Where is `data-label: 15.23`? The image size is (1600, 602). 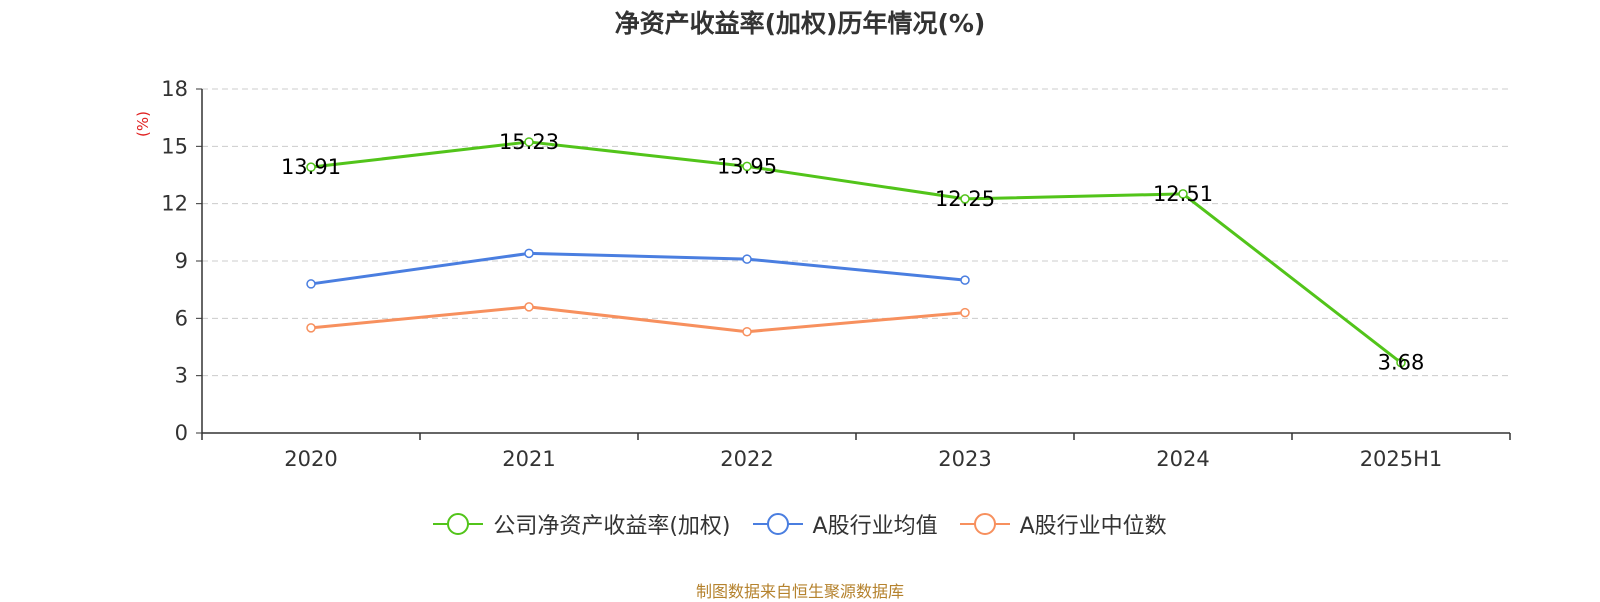 data-label: 15.23 is located at coordinates (529, 142).